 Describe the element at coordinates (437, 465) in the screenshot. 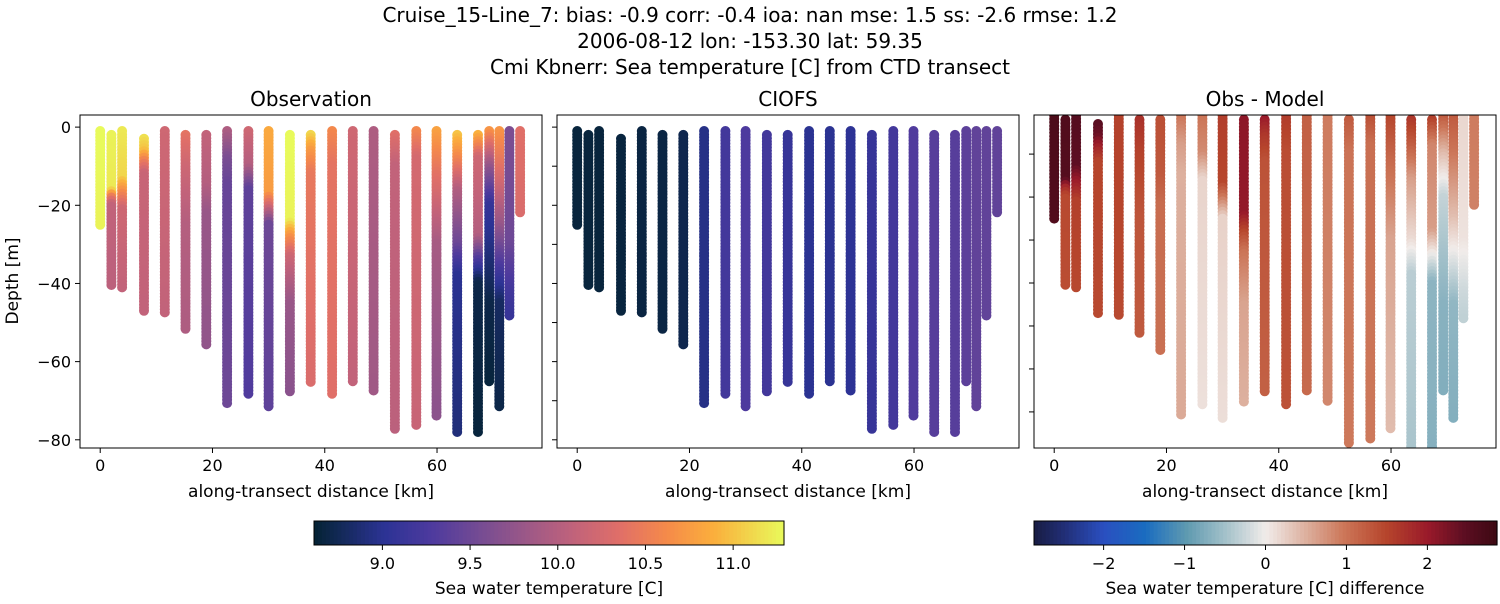

I see `obs-xtick-label: 60` at that location.